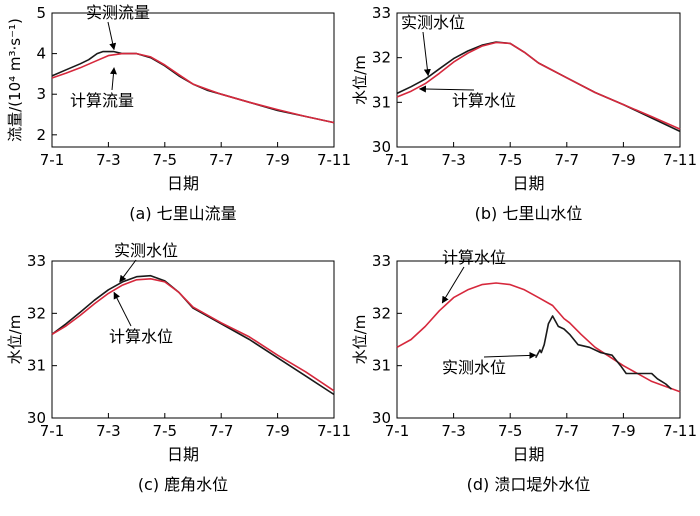  What do you see at coordinates (41, 94) in the screenshot?
I see `y-tick-label: 3` at bounding box center [41, 94].